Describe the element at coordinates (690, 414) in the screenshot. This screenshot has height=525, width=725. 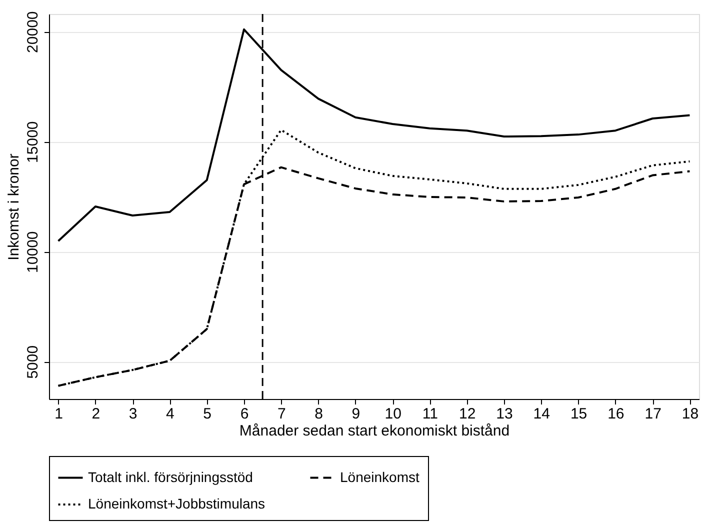
I see `x-tick-label: 18` at that location.